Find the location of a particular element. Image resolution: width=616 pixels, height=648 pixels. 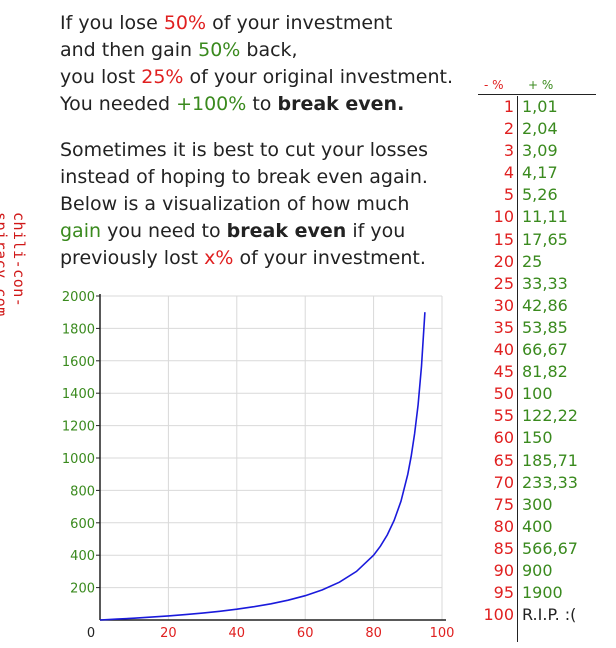

x-tick-label: 0 is located at coordinates (91, 633).